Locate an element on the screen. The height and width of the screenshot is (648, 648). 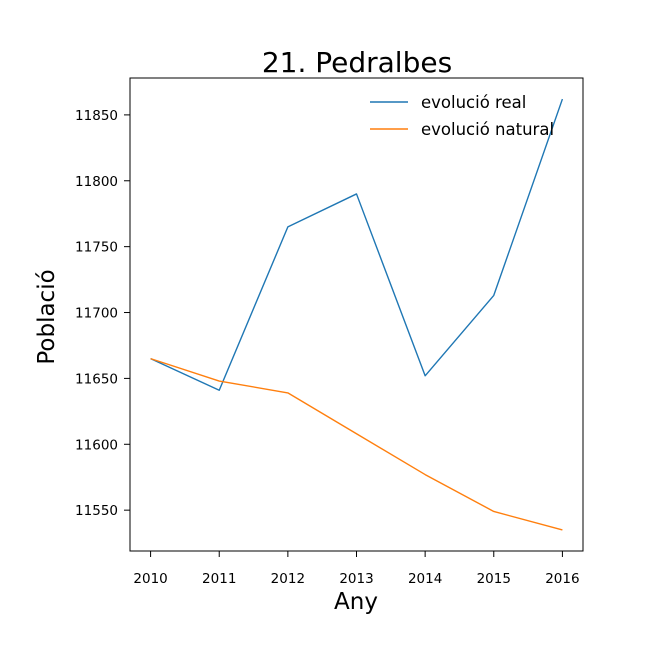
y-tick-label: 11750 is located at coordinates (96, 248).